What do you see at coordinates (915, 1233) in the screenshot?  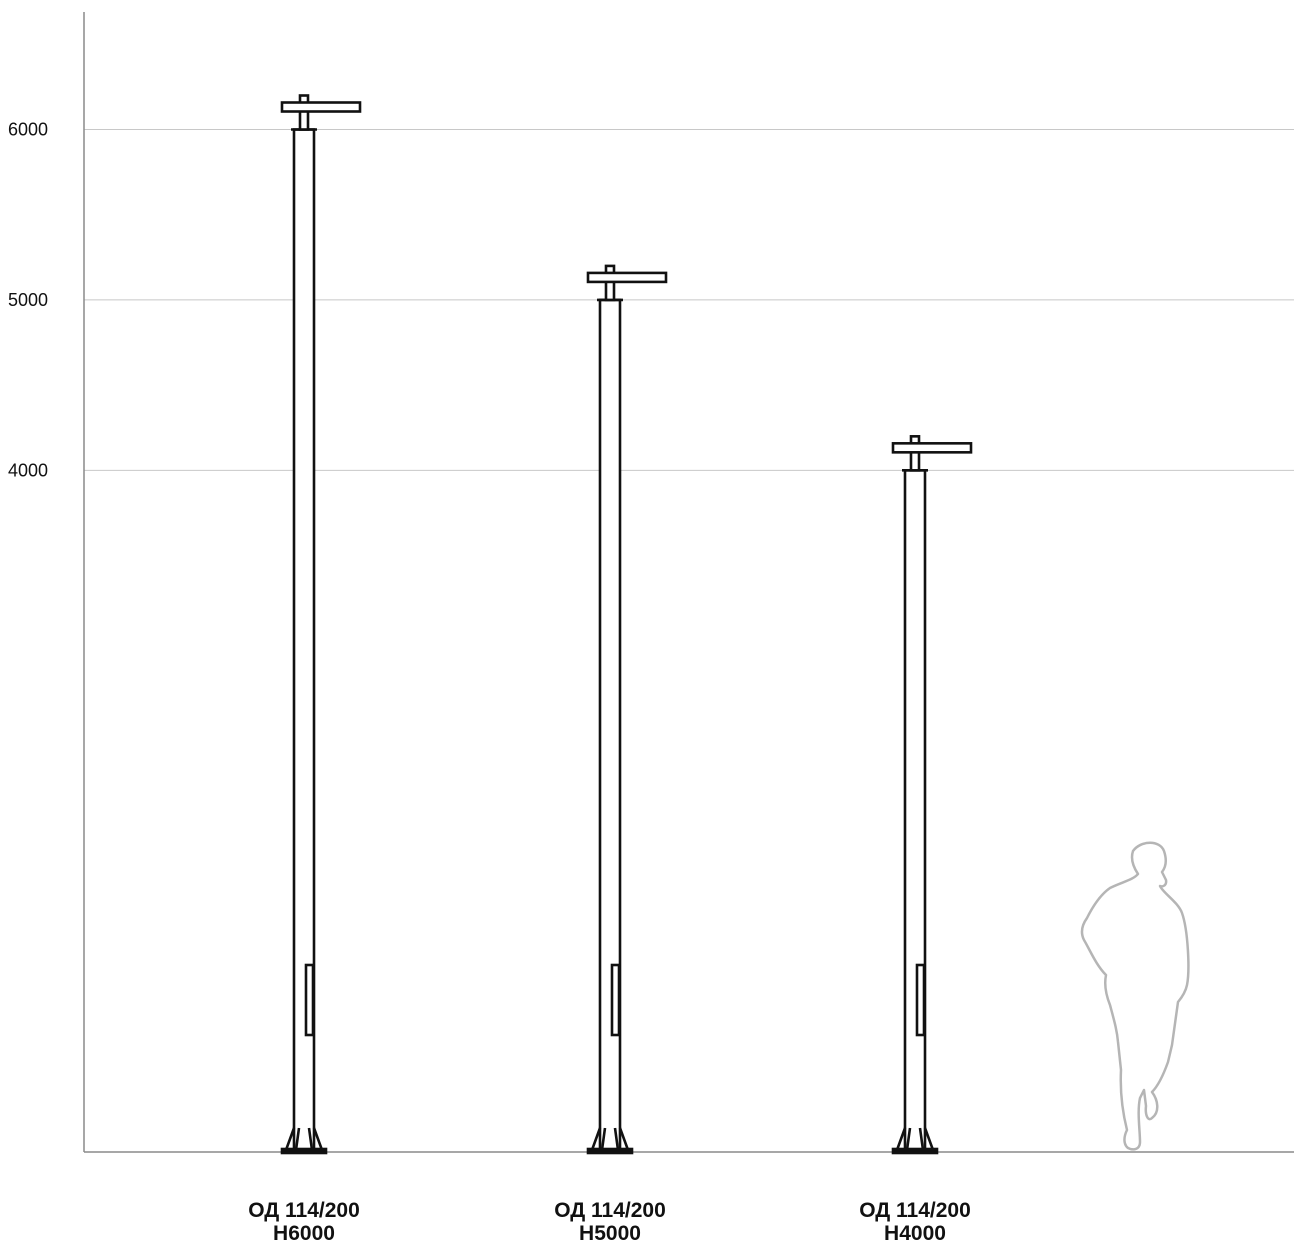 I see `pole-height-label: H4000` at bounding box center [915, 1233].